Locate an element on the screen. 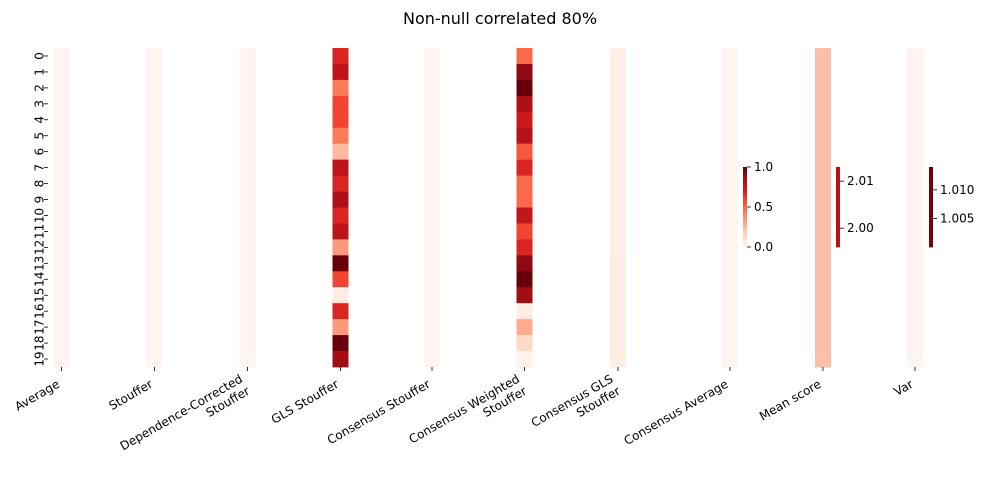 Image resolution: width=1000 pixels, height=500 pixels. column-label: Var is located at coordinates (904, 388).